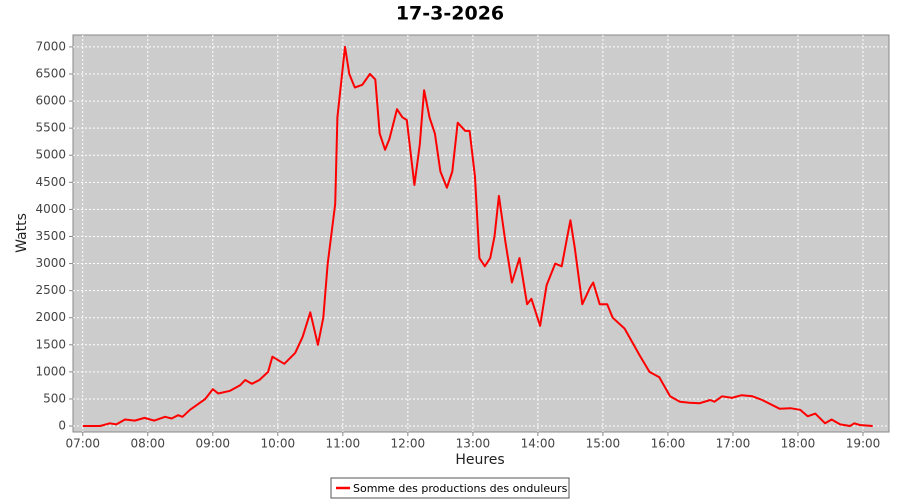 The width and height of the screenshot is (900, 500). I want to click on x-tick-label: 14:00, so click(538, 444).